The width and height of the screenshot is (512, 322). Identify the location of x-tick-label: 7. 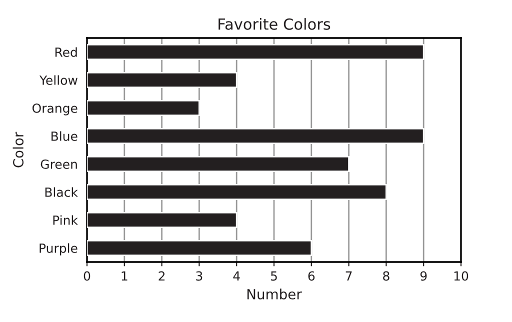
(349, 276).